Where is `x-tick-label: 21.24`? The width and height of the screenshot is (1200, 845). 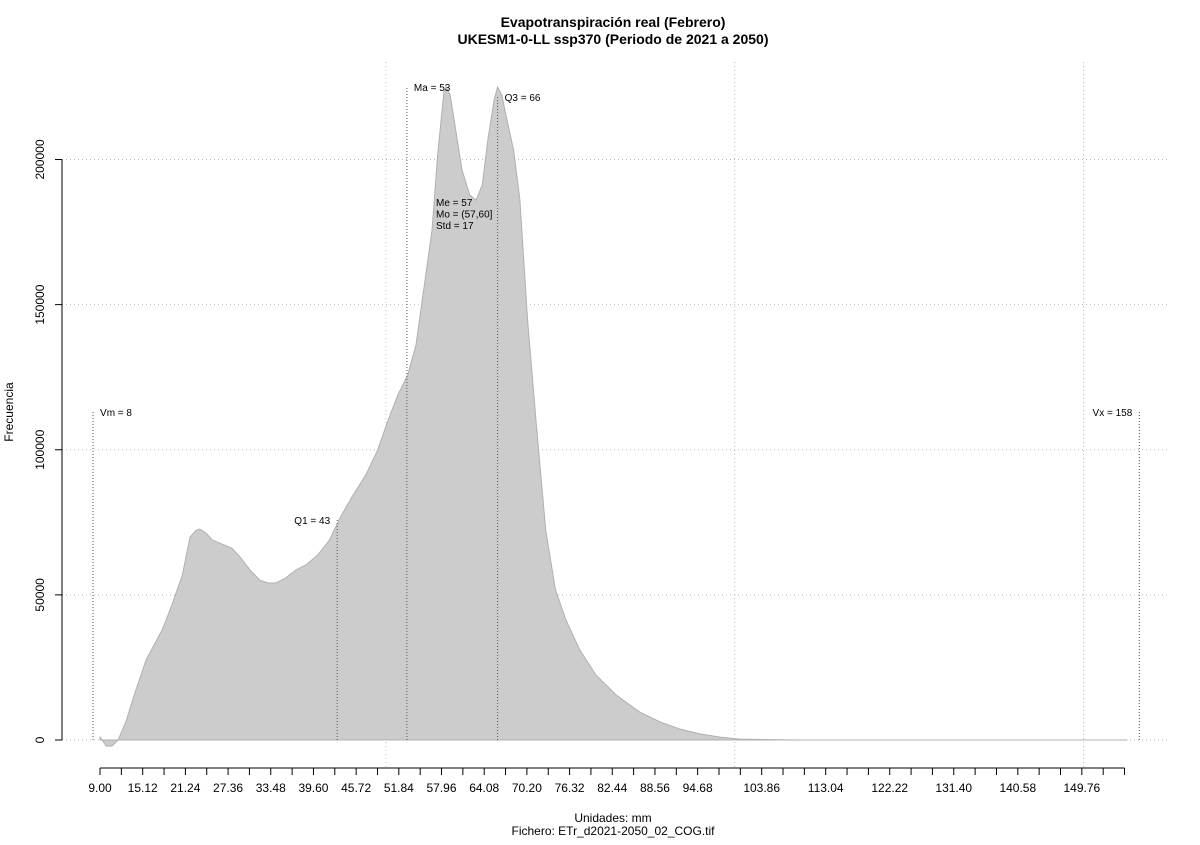 x-tick-label: 21.24 is located at coordinates (185, 788).